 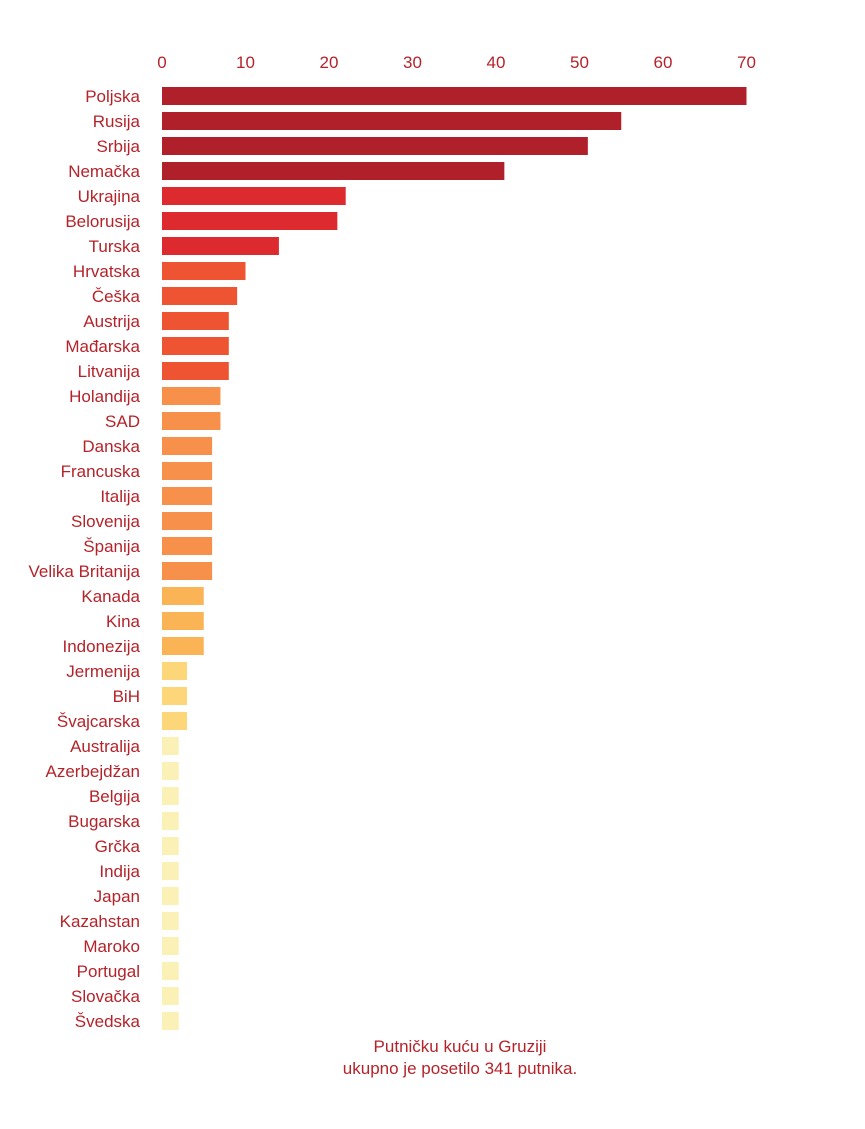 I want to click on category-label: Francuska, so click(x=101, y=471).